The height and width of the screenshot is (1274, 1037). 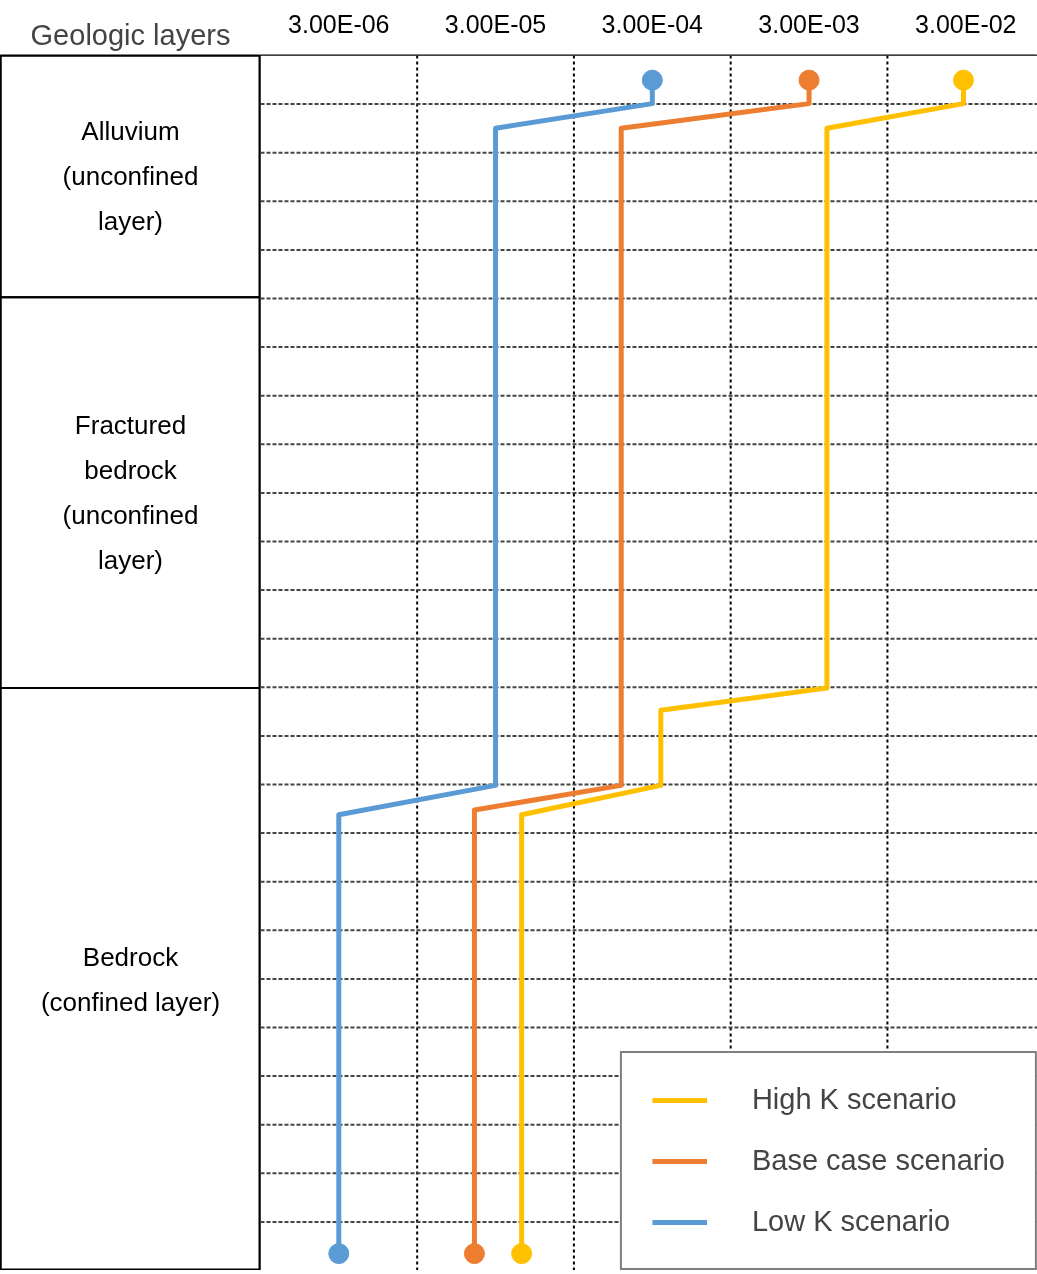 I want to click on x-tick-label: 3.00E-04, so click(x=652, y=23).